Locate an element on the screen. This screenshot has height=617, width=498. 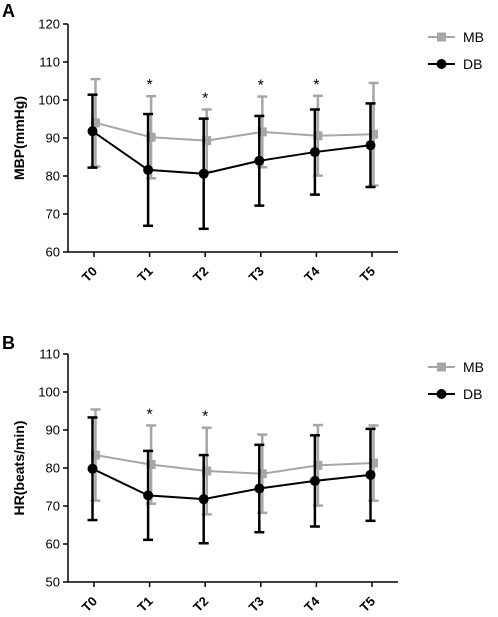
y-tick-label: 50 is located at coordinates (53, 582).